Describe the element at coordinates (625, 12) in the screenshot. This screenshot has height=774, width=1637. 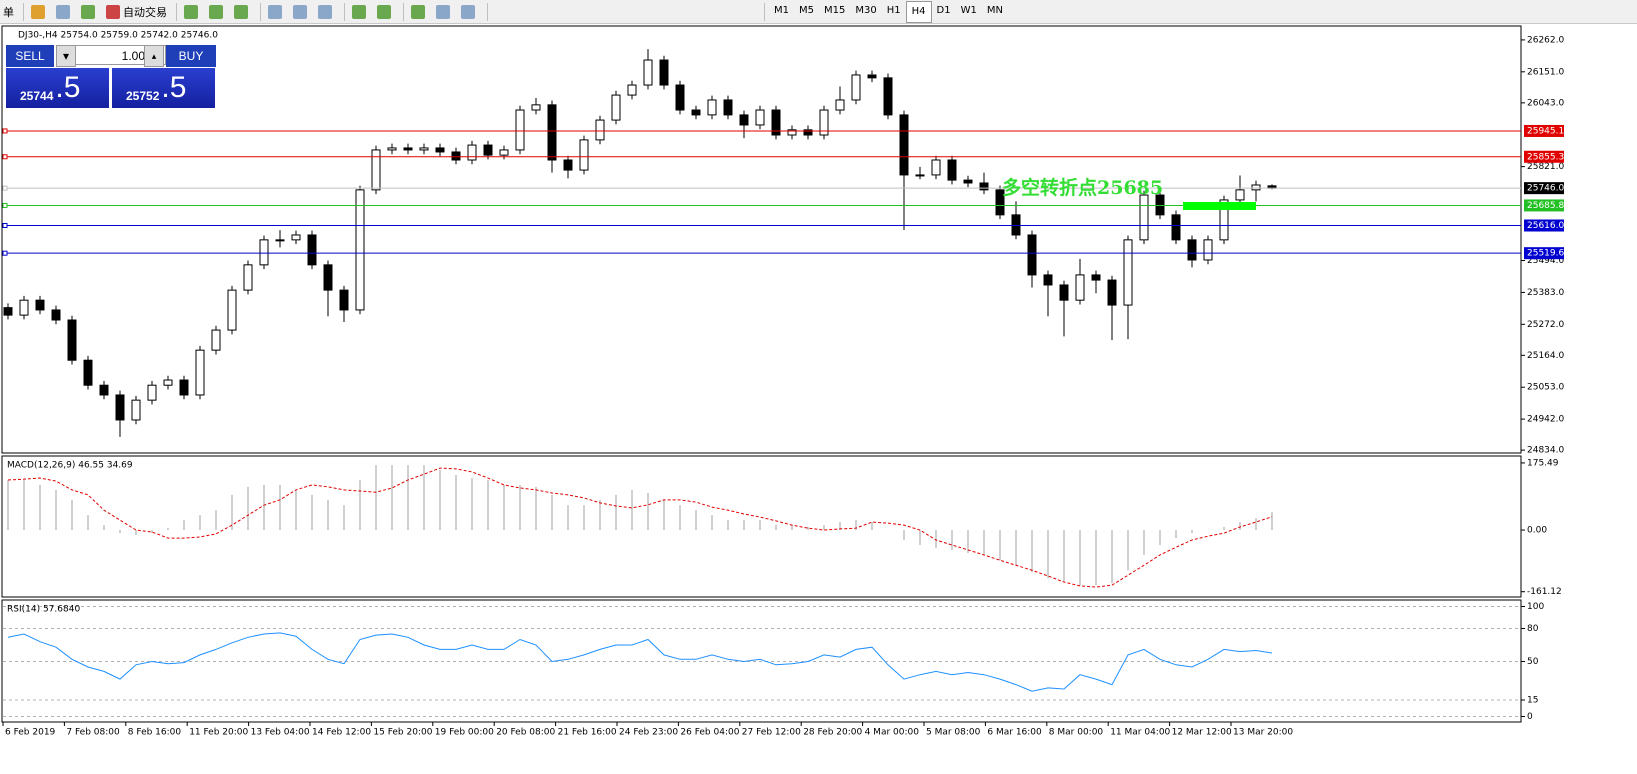
I see `drawing-tools` at that location.